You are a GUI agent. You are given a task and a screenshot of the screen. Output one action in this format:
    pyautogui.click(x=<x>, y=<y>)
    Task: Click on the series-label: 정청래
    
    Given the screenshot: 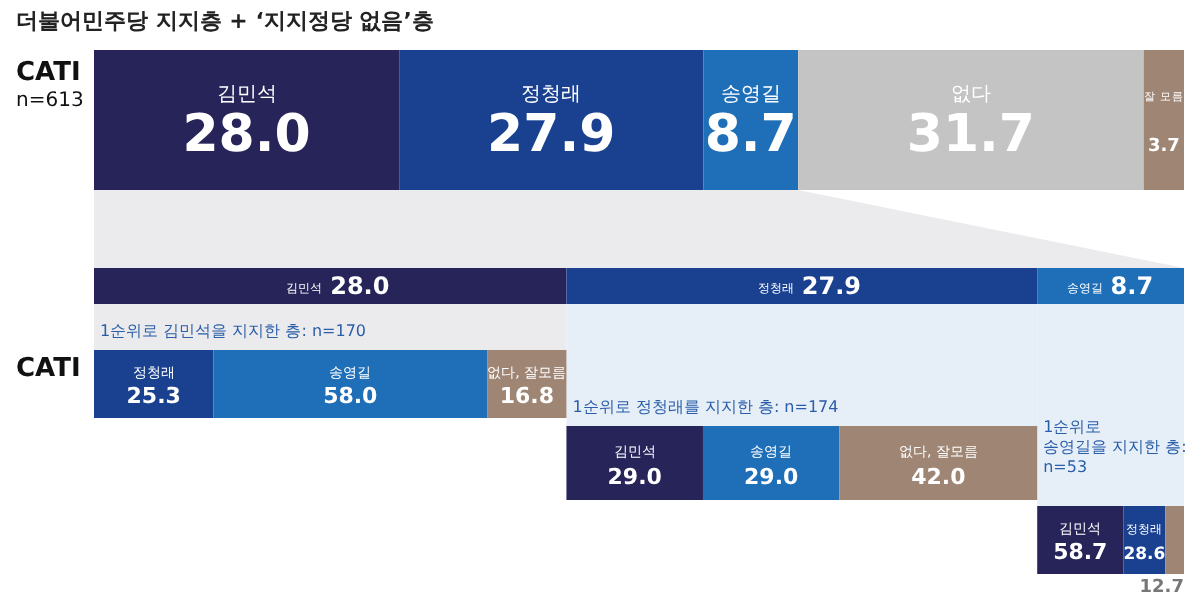 What is the action you would take?
    pyautogui.click(x=551, y=95)
    